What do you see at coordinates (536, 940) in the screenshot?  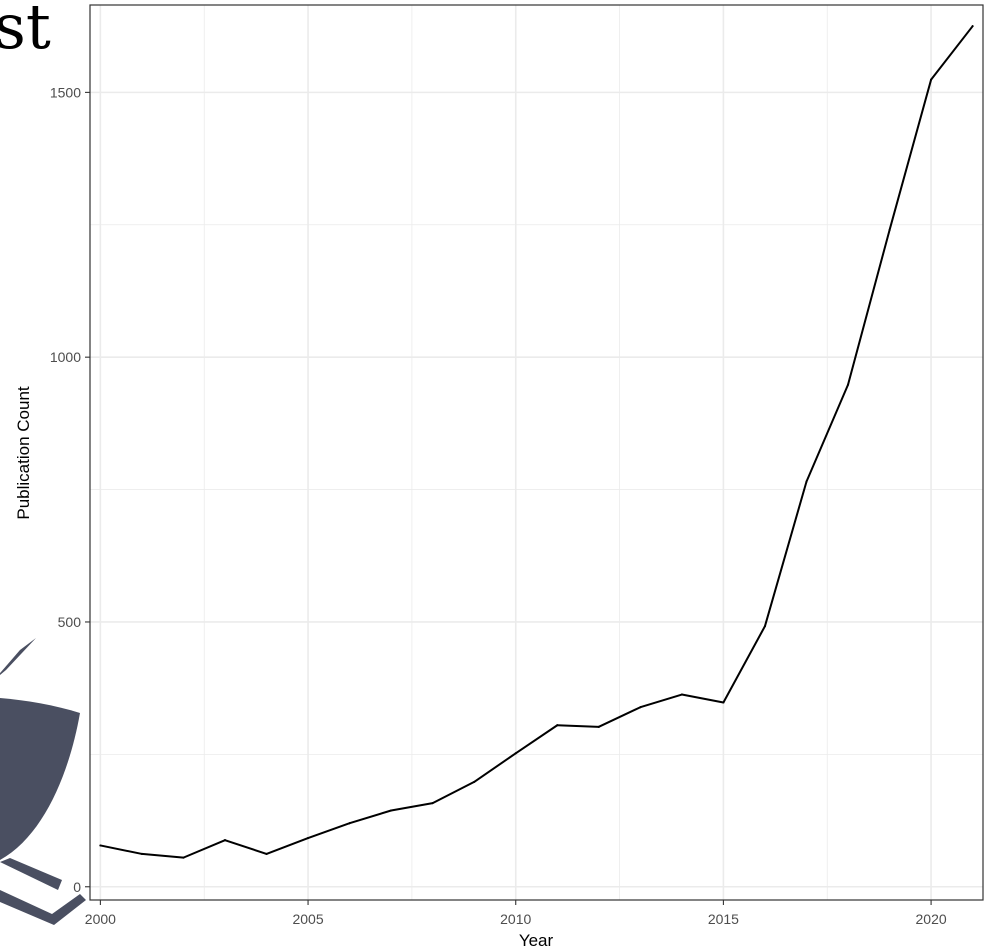 I see `x-axis-title: Year` at bounding box center [536, 940].